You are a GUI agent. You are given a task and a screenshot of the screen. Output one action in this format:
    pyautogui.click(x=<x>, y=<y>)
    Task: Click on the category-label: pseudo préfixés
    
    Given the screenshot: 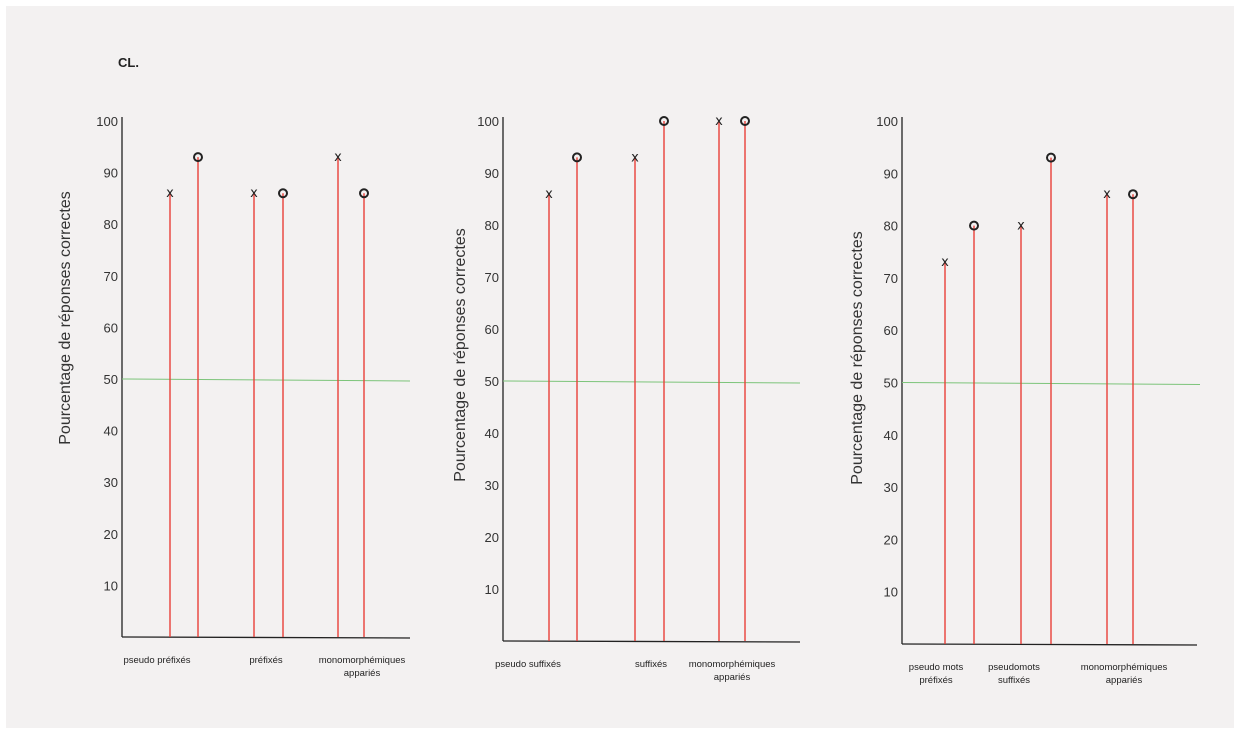 What is the action you would take?
    pyautogui.click(x=156, y=660)
    